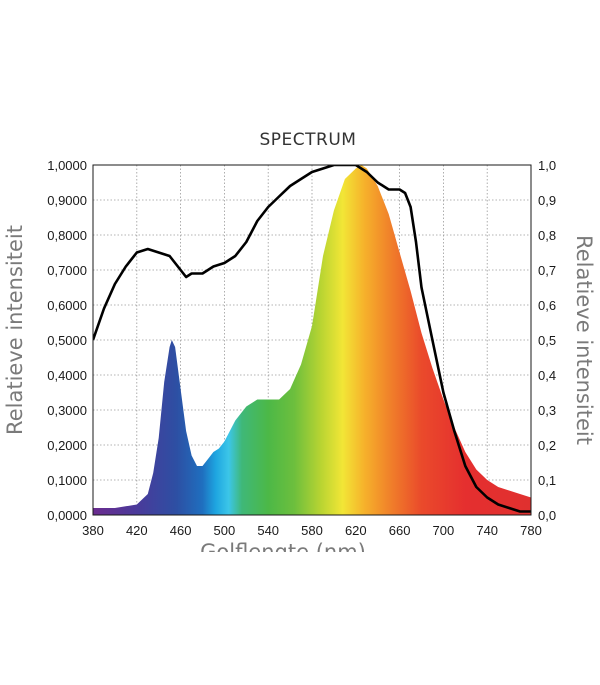 The image size is (600, 685). Describe the element at coordinates (137, 530) in the screenshot. I see `x-tick-label: 420` at that location.